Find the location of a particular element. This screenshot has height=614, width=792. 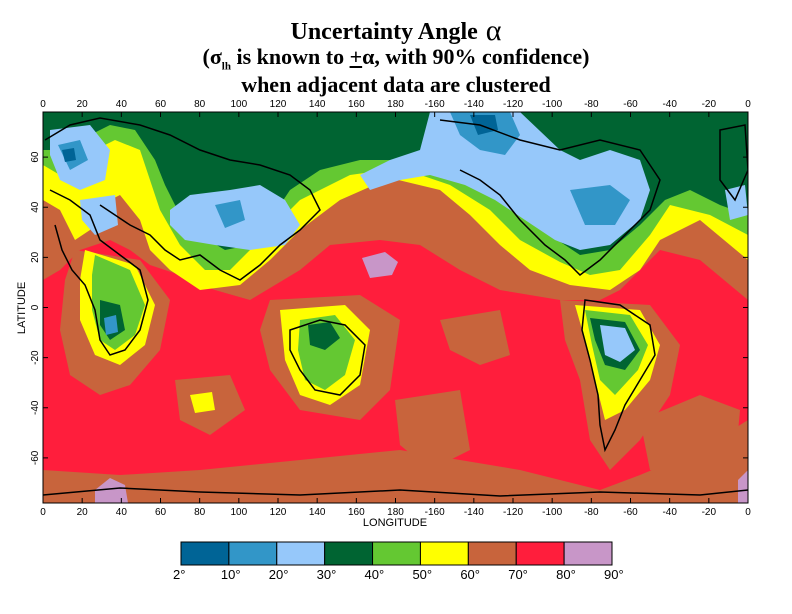

known-text: is known to is located at coordinates (290, 56).